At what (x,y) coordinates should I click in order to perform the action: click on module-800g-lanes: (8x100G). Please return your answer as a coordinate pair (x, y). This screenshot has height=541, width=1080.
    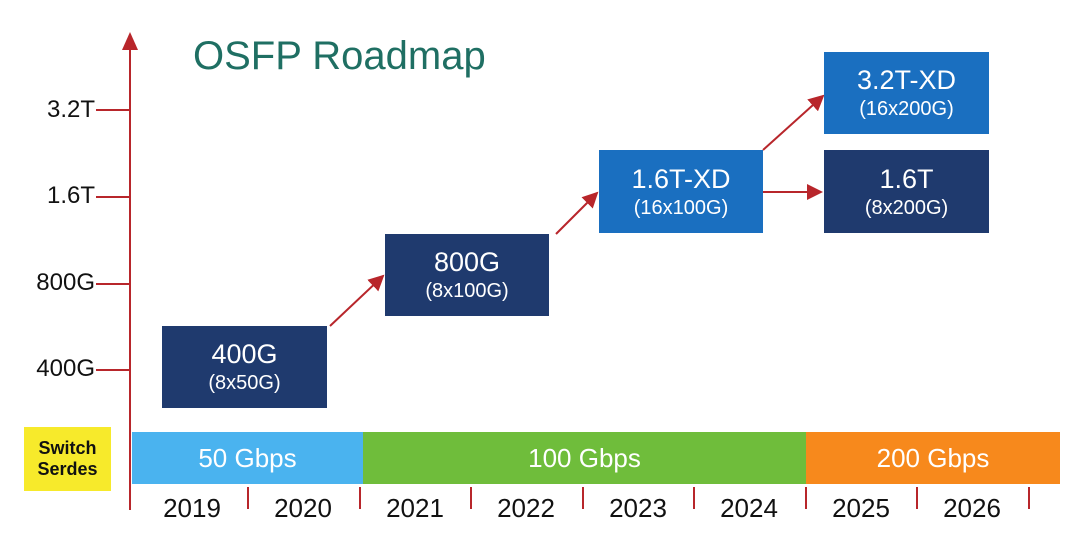
    Looking at the image, I should click on (467, 291).